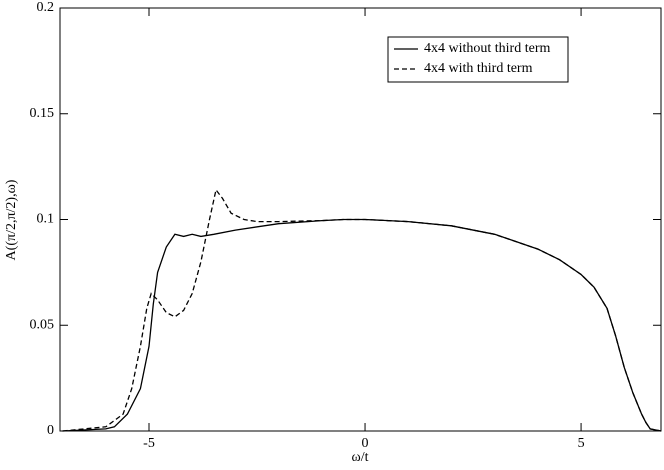 Image resolution: width=664 pixels, height=470 pixels. Describe the element at coordinates (46, 219) in the screenshot. I see `y-tick-label: 0.1` at that location.